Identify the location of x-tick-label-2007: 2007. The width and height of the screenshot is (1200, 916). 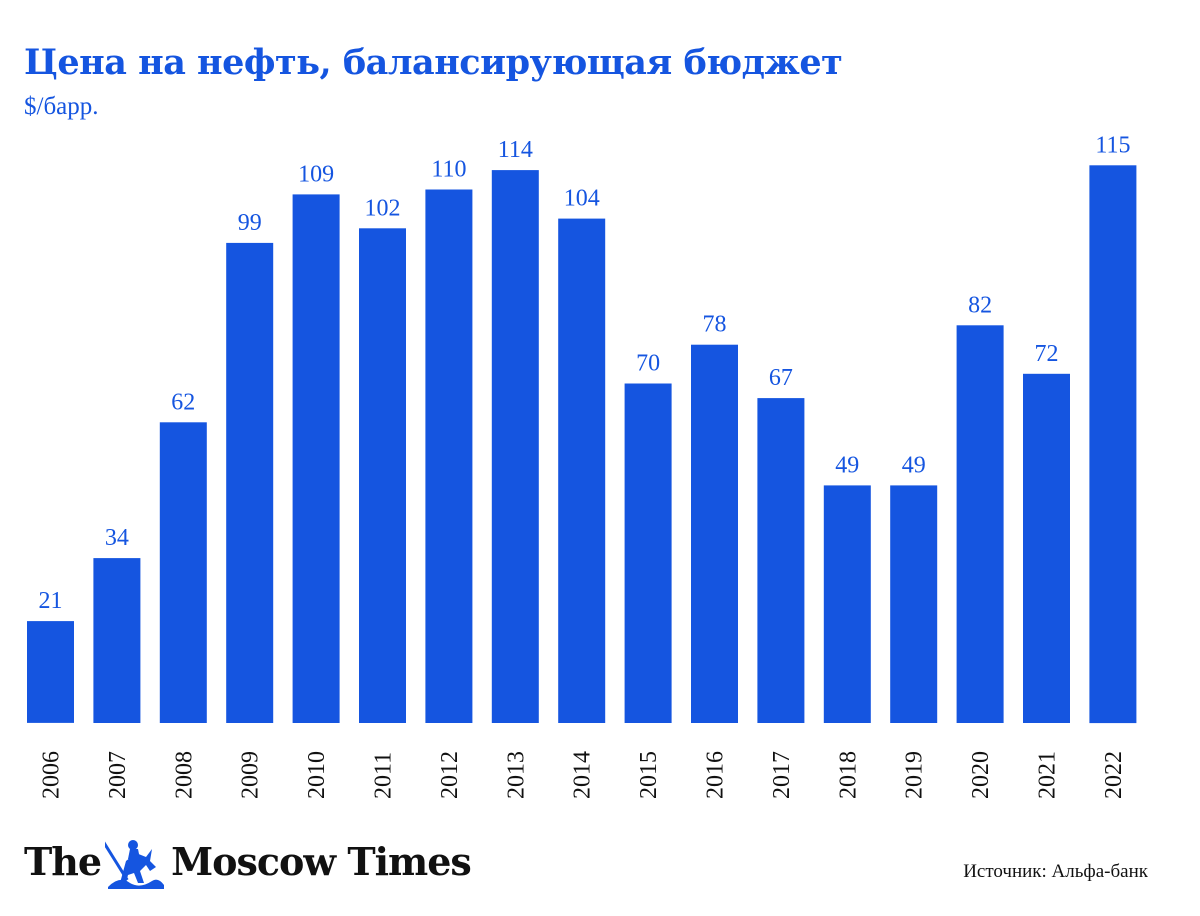
(118, 775).